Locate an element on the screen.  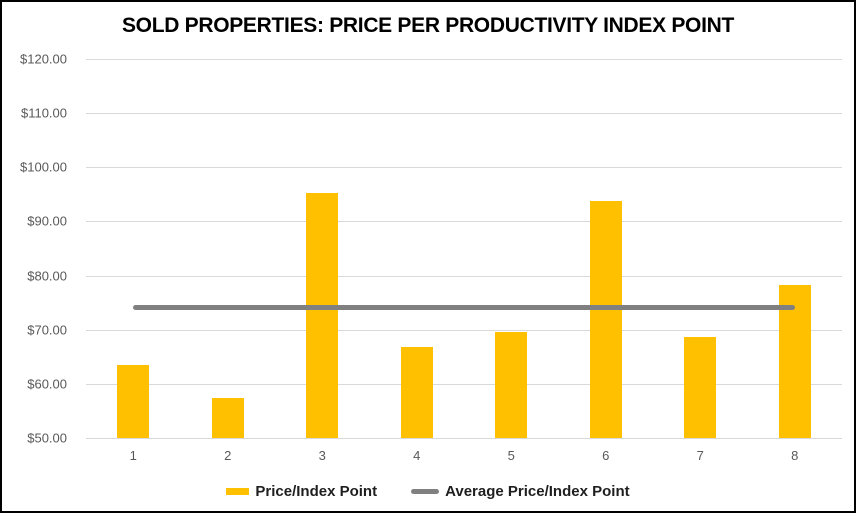
y-tick-label: $60.00 is located at coordinates (47, 384).